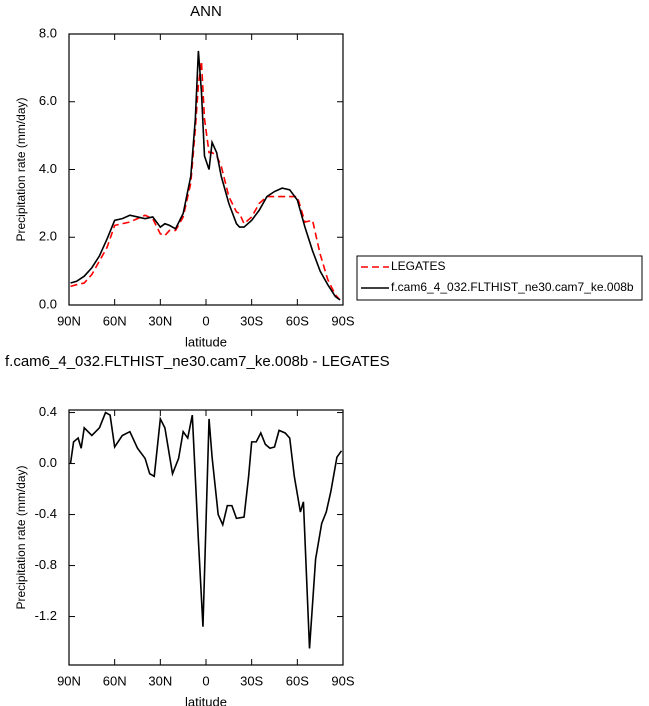 This screenshot has height=706, width=649. What do you see at coordinates (499, 278) in the screenshot?
I see `legend-box` at bounding box center [499, 278].